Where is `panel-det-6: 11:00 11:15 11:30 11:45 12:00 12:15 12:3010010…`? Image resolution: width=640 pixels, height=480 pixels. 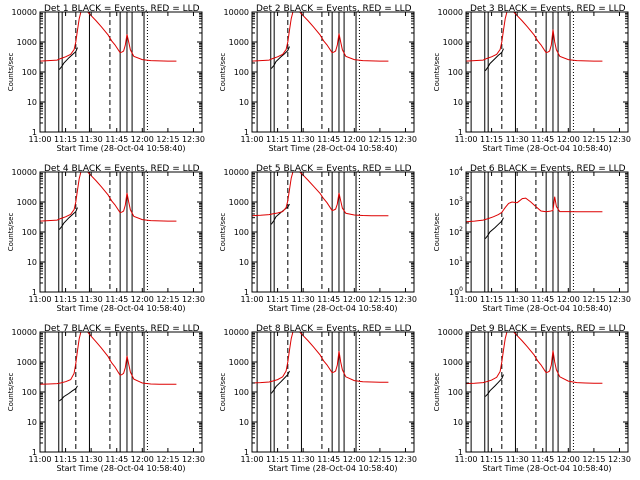 panel-det-6: 11:00 11:15 11:30 11:45 12:00 12:15 12:3010010… is located at coordinates (532, 238).